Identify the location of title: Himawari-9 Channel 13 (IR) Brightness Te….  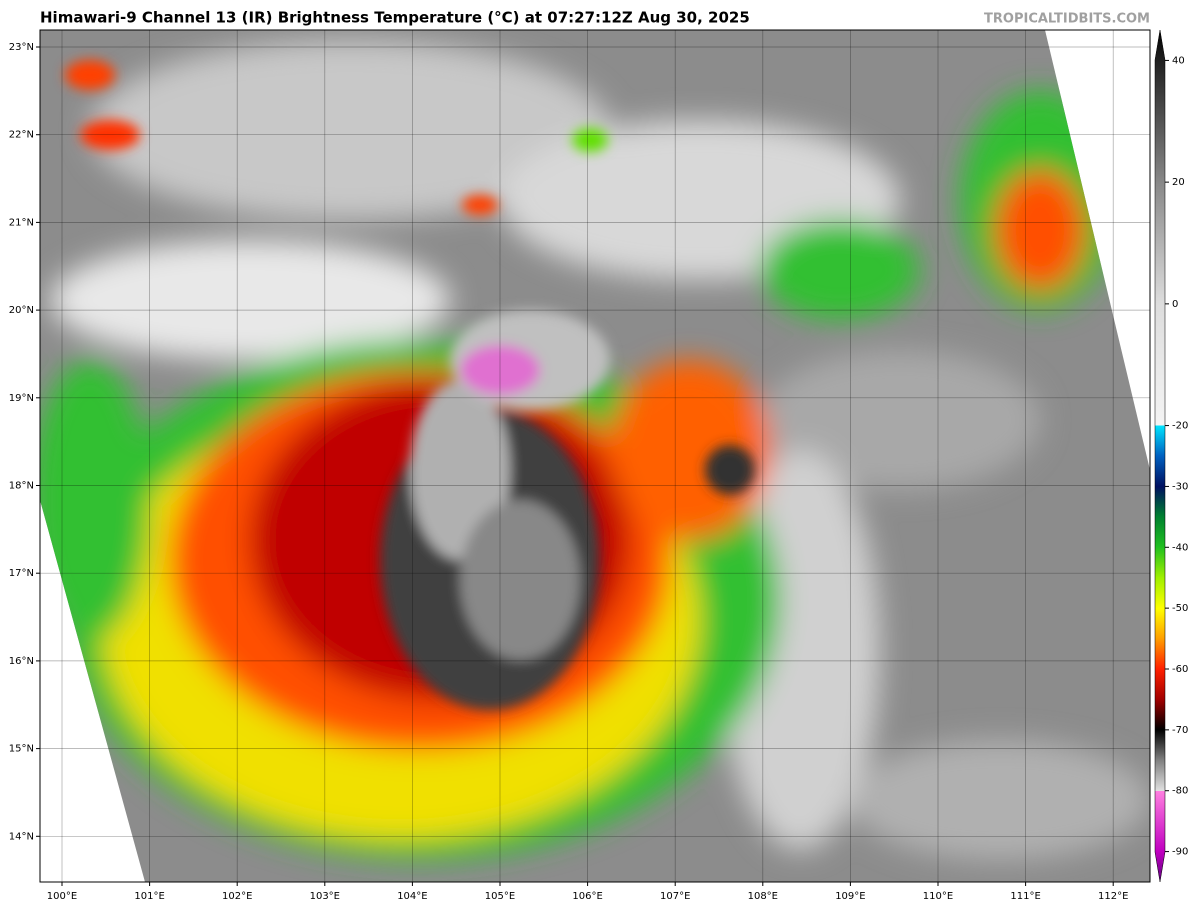
(395, 18).